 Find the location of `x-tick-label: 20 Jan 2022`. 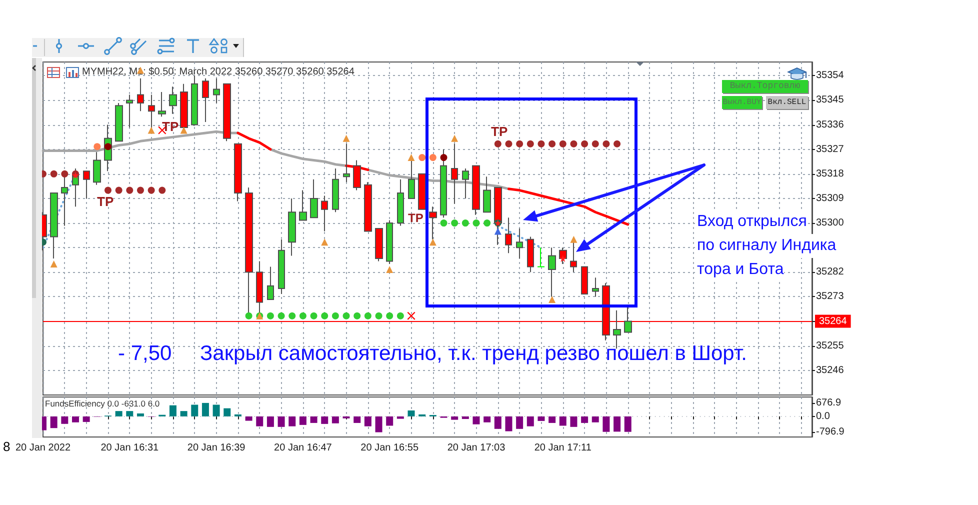

x-tick-label: 20 Jan 2022 is located at coordinates (43, 448).